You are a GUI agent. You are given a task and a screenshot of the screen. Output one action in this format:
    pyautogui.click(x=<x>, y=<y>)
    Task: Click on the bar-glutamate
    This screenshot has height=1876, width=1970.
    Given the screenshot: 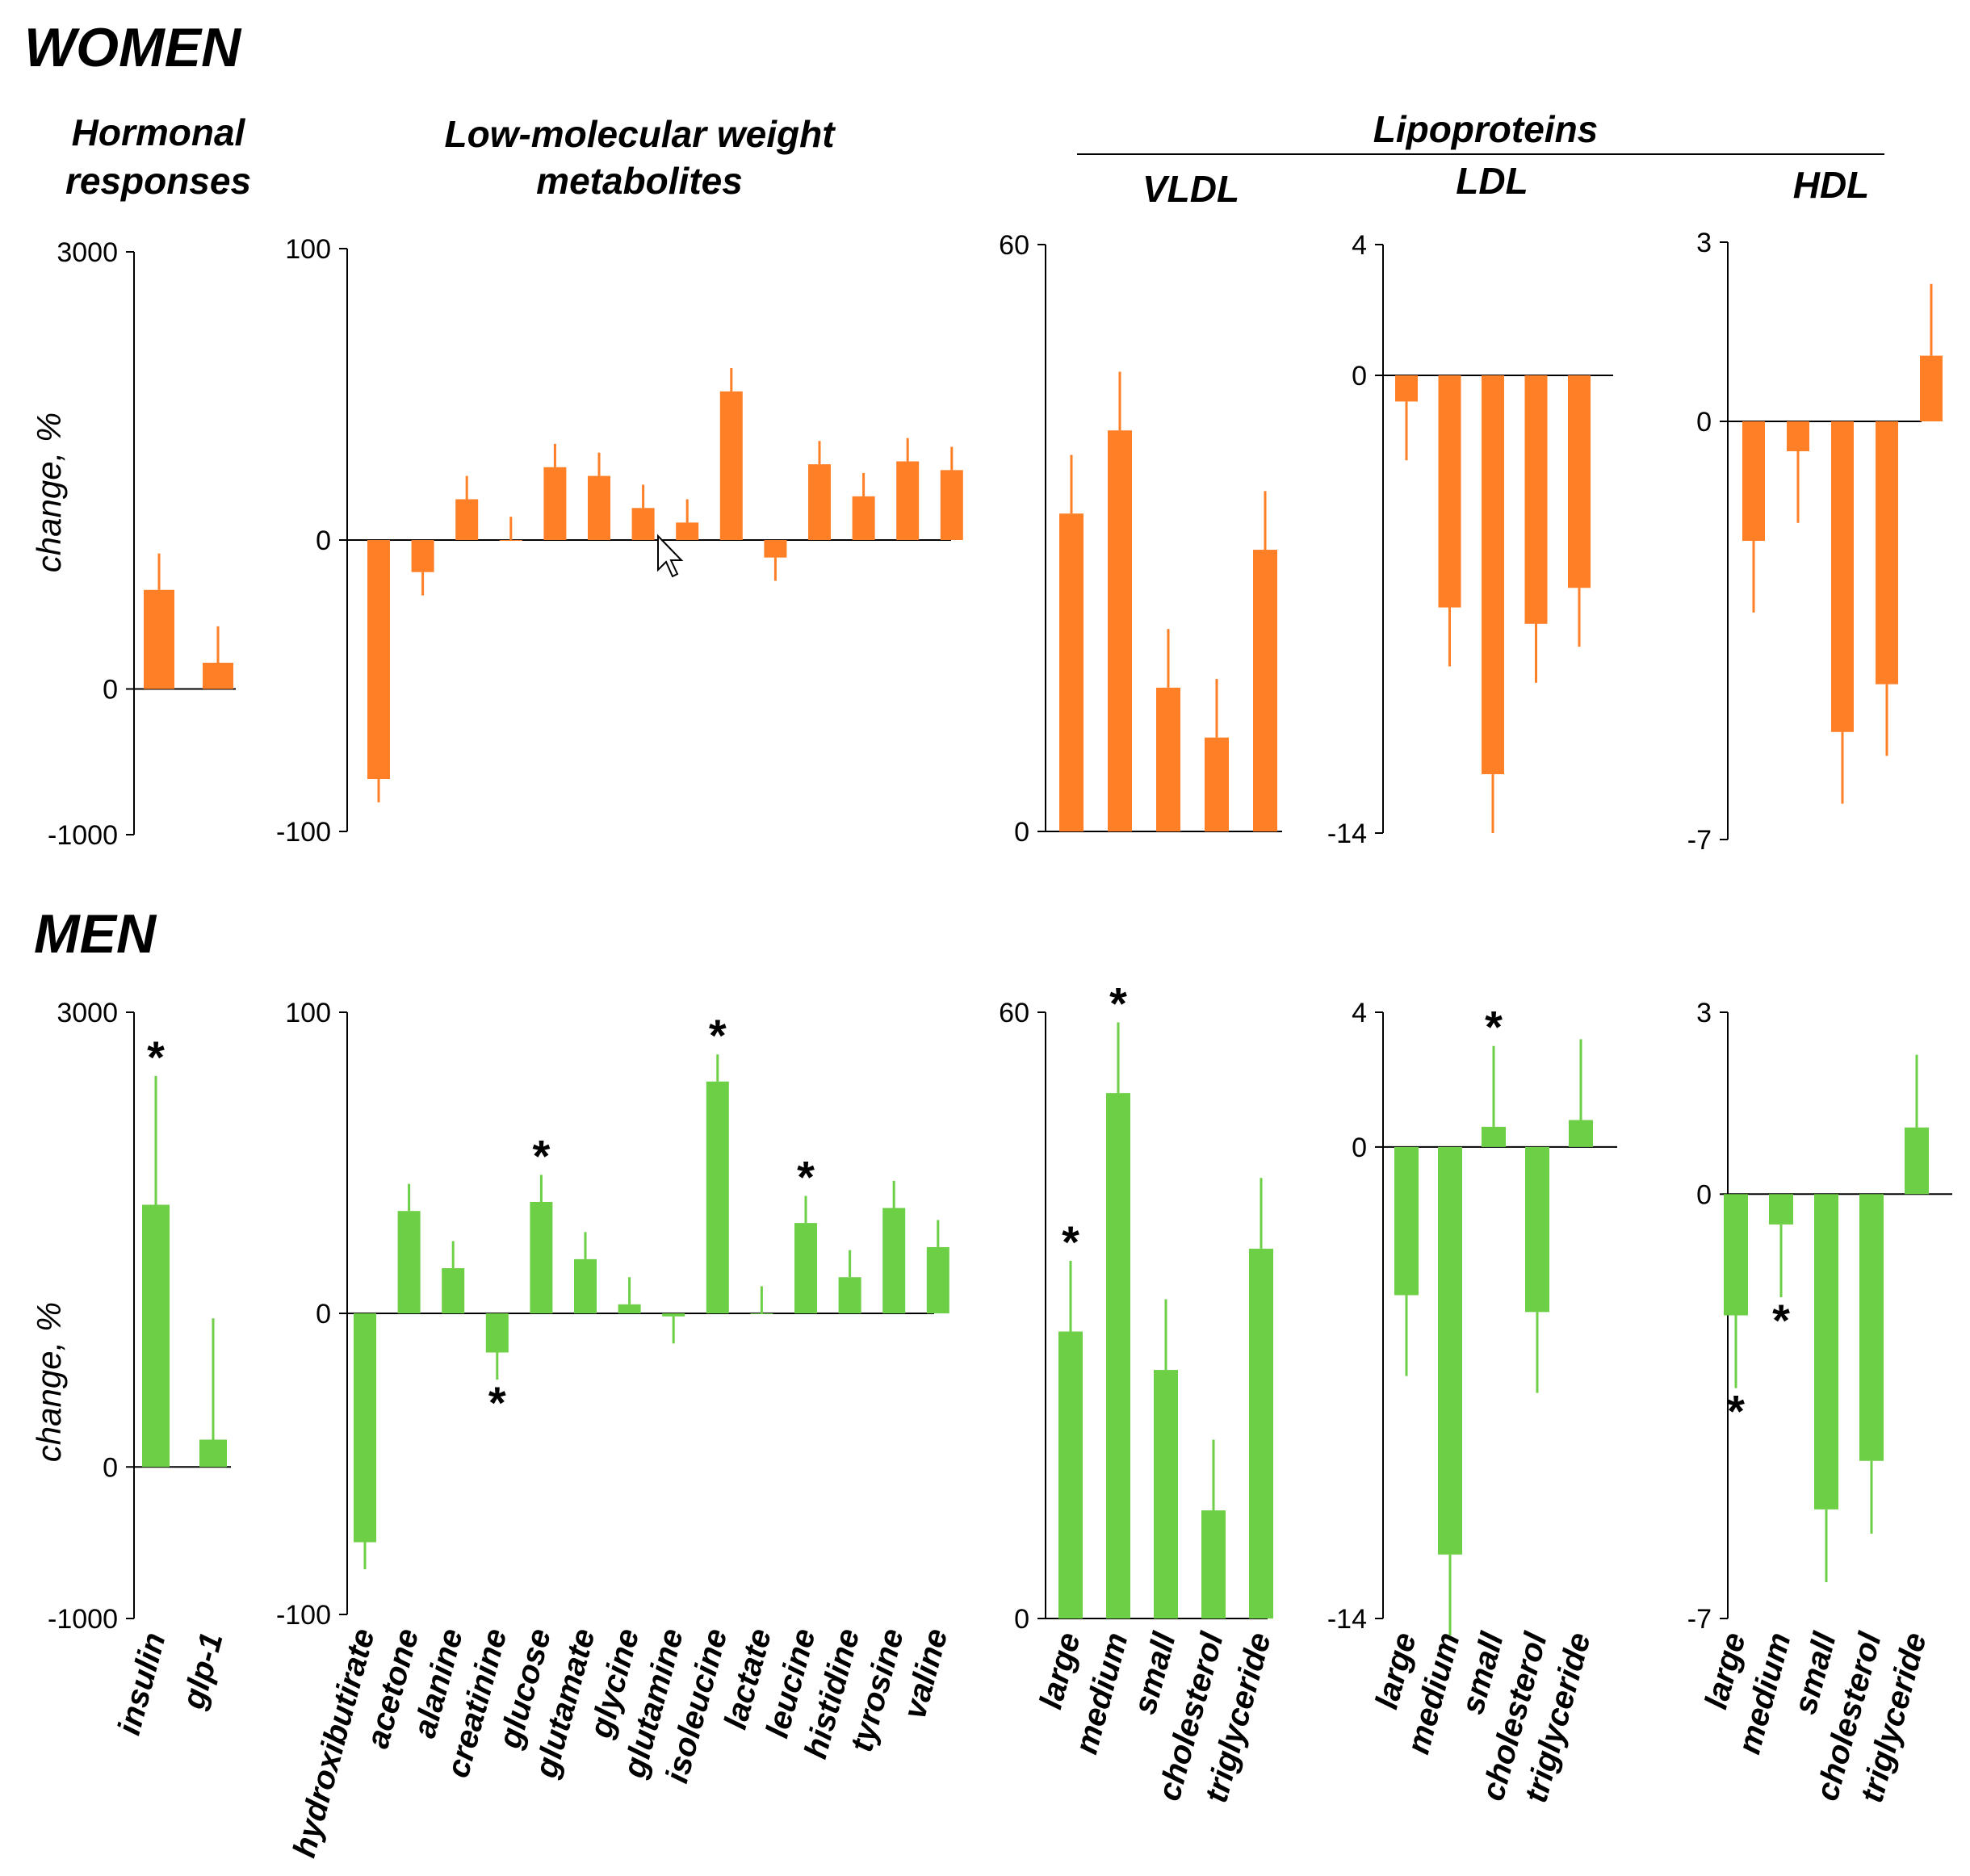 What is the action you would take?
    pyautogui.click(x=599, y=507)
    